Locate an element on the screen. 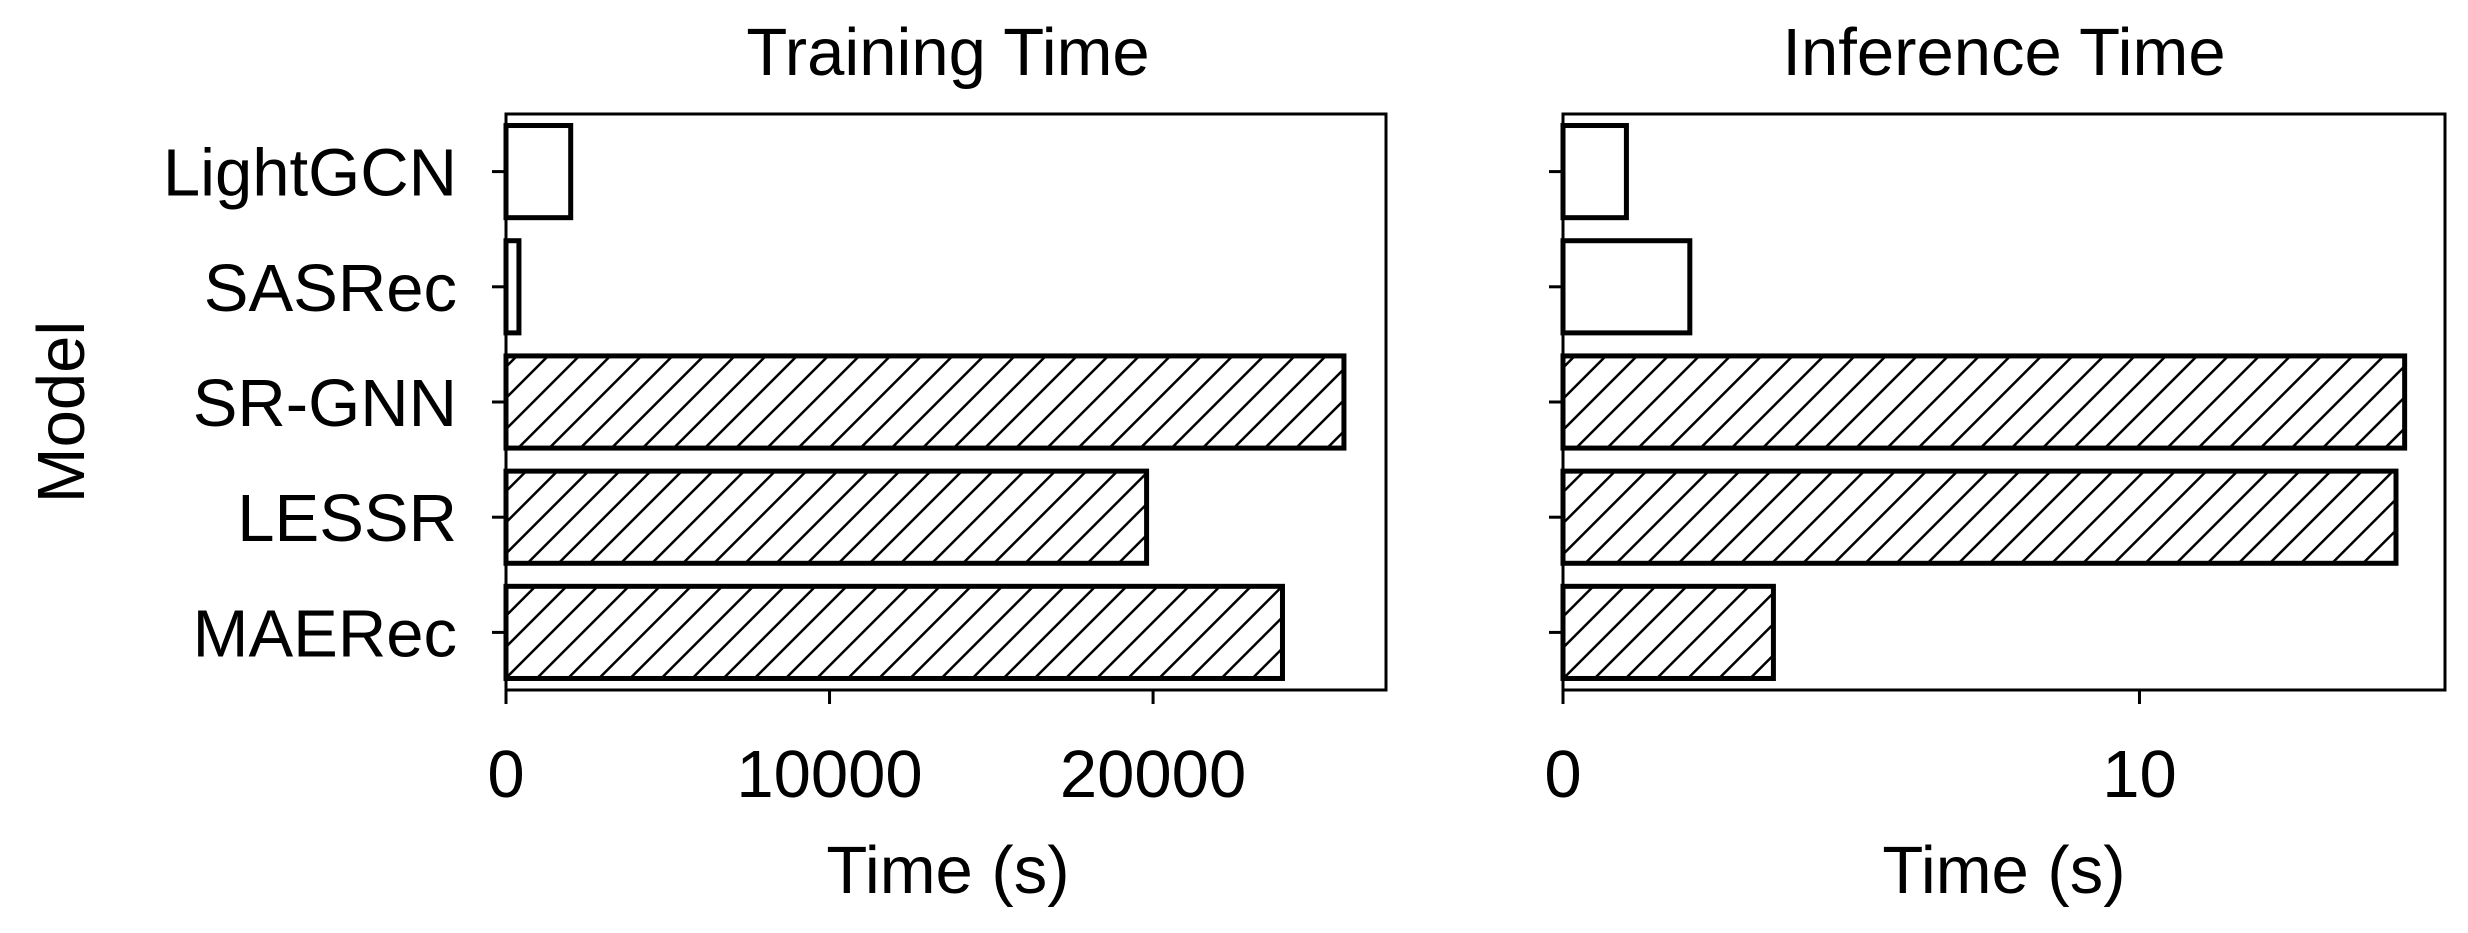 The width and height of the screenshot is (2468, 933). training-time-y-ticks is located at coordinates (499, 402).